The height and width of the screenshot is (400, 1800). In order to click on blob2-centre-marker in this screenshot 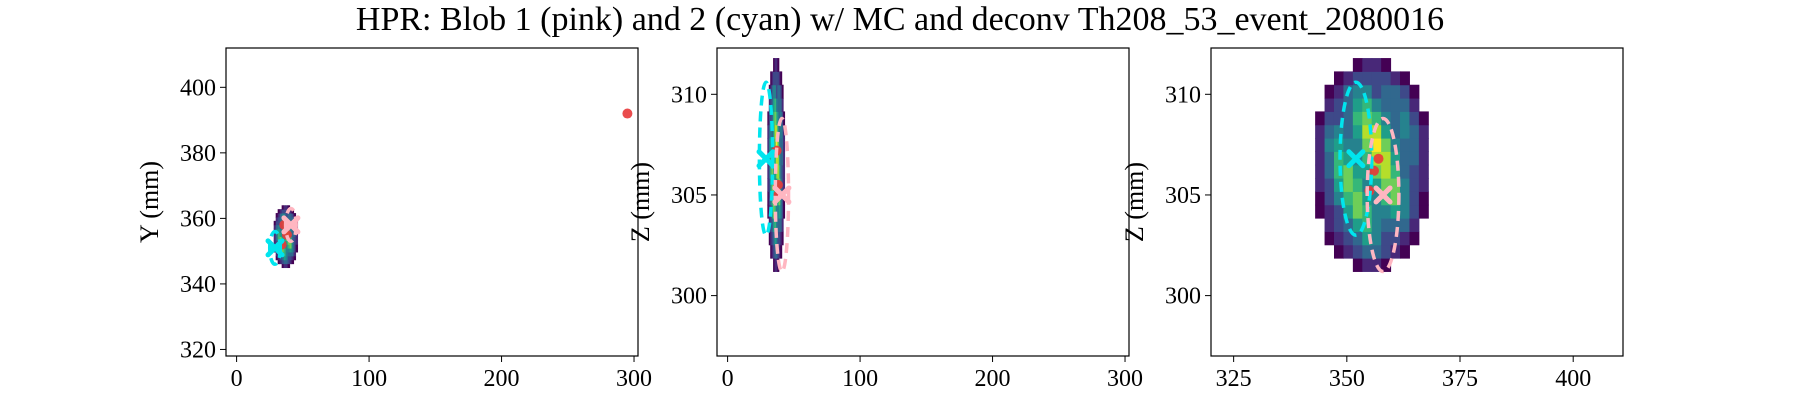, I will do `click(275, 248)`.